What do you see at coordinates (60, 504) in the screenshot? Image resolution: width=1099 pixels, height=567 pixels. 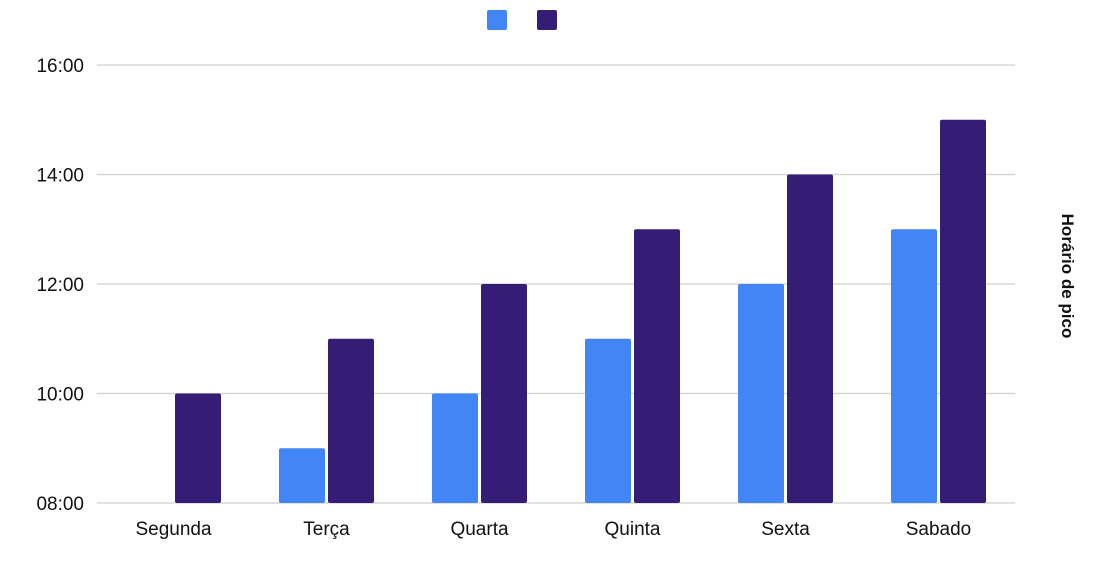 I see `y-tick-label: 08:00` at bounding box center [60, 504].